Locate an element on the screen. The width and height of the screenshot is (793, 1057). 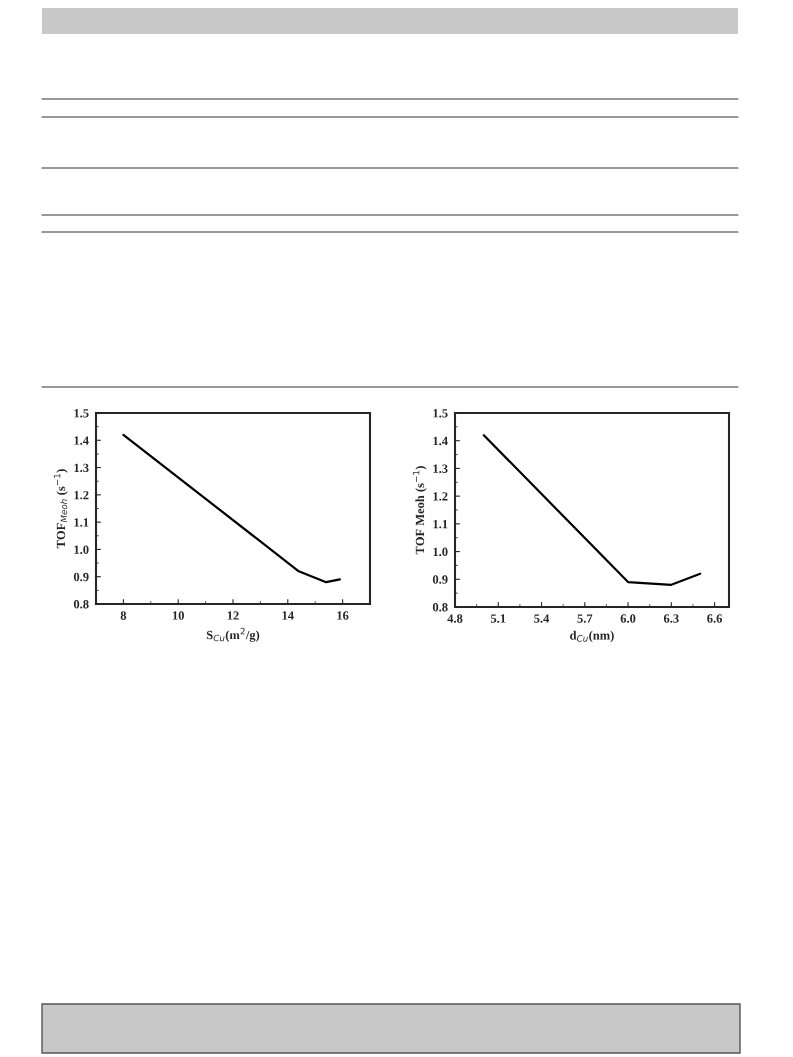
x-tick-label: 5.7 is located at coordinates (585, 618).